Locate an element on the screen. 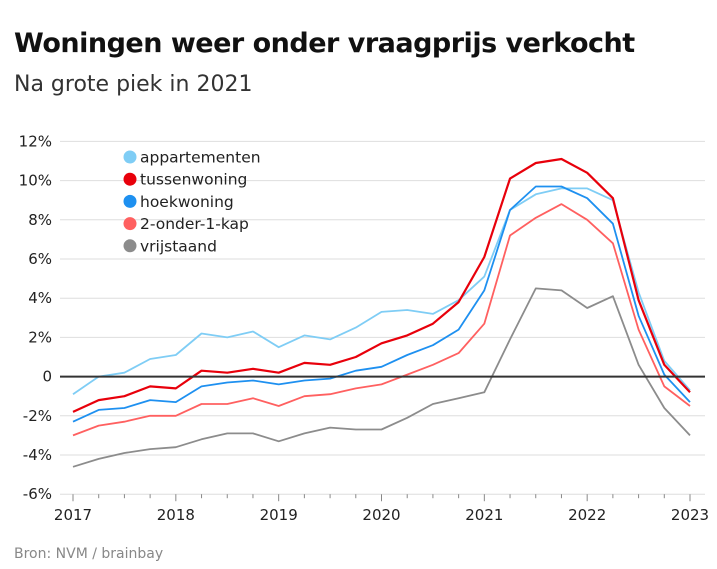 This screenshot has width=717, height=569. y-tick-label: 10% is located at coordinates (35, 181).